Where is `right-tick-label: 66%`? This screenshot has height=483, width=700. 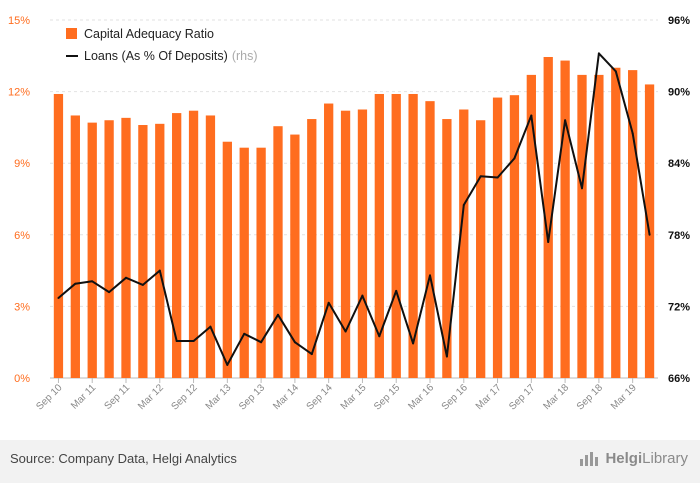
right-tick-label: 66% is located at coordinates (679, 379).